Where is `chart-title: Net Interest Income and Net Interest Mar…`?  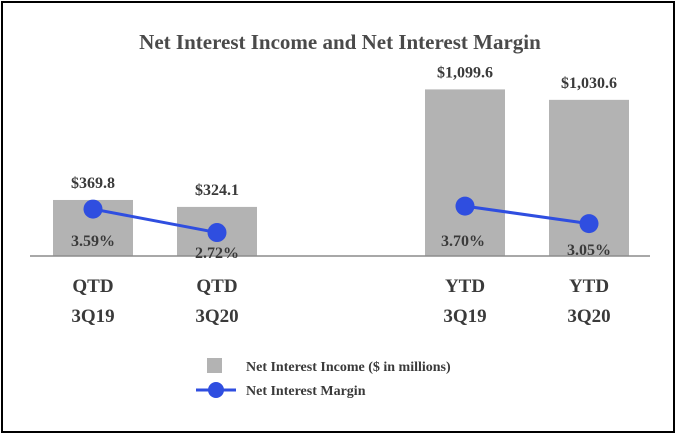
chart-title: Net Interest Income and Net Interest Mar… is located at coordinates (340, 42).